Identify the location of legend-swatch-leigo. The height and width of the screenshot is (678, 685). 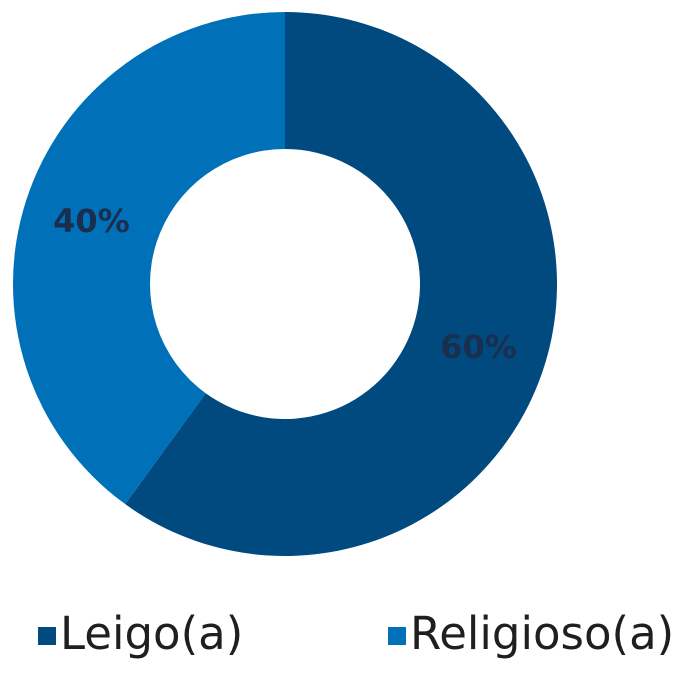
(47, 636).